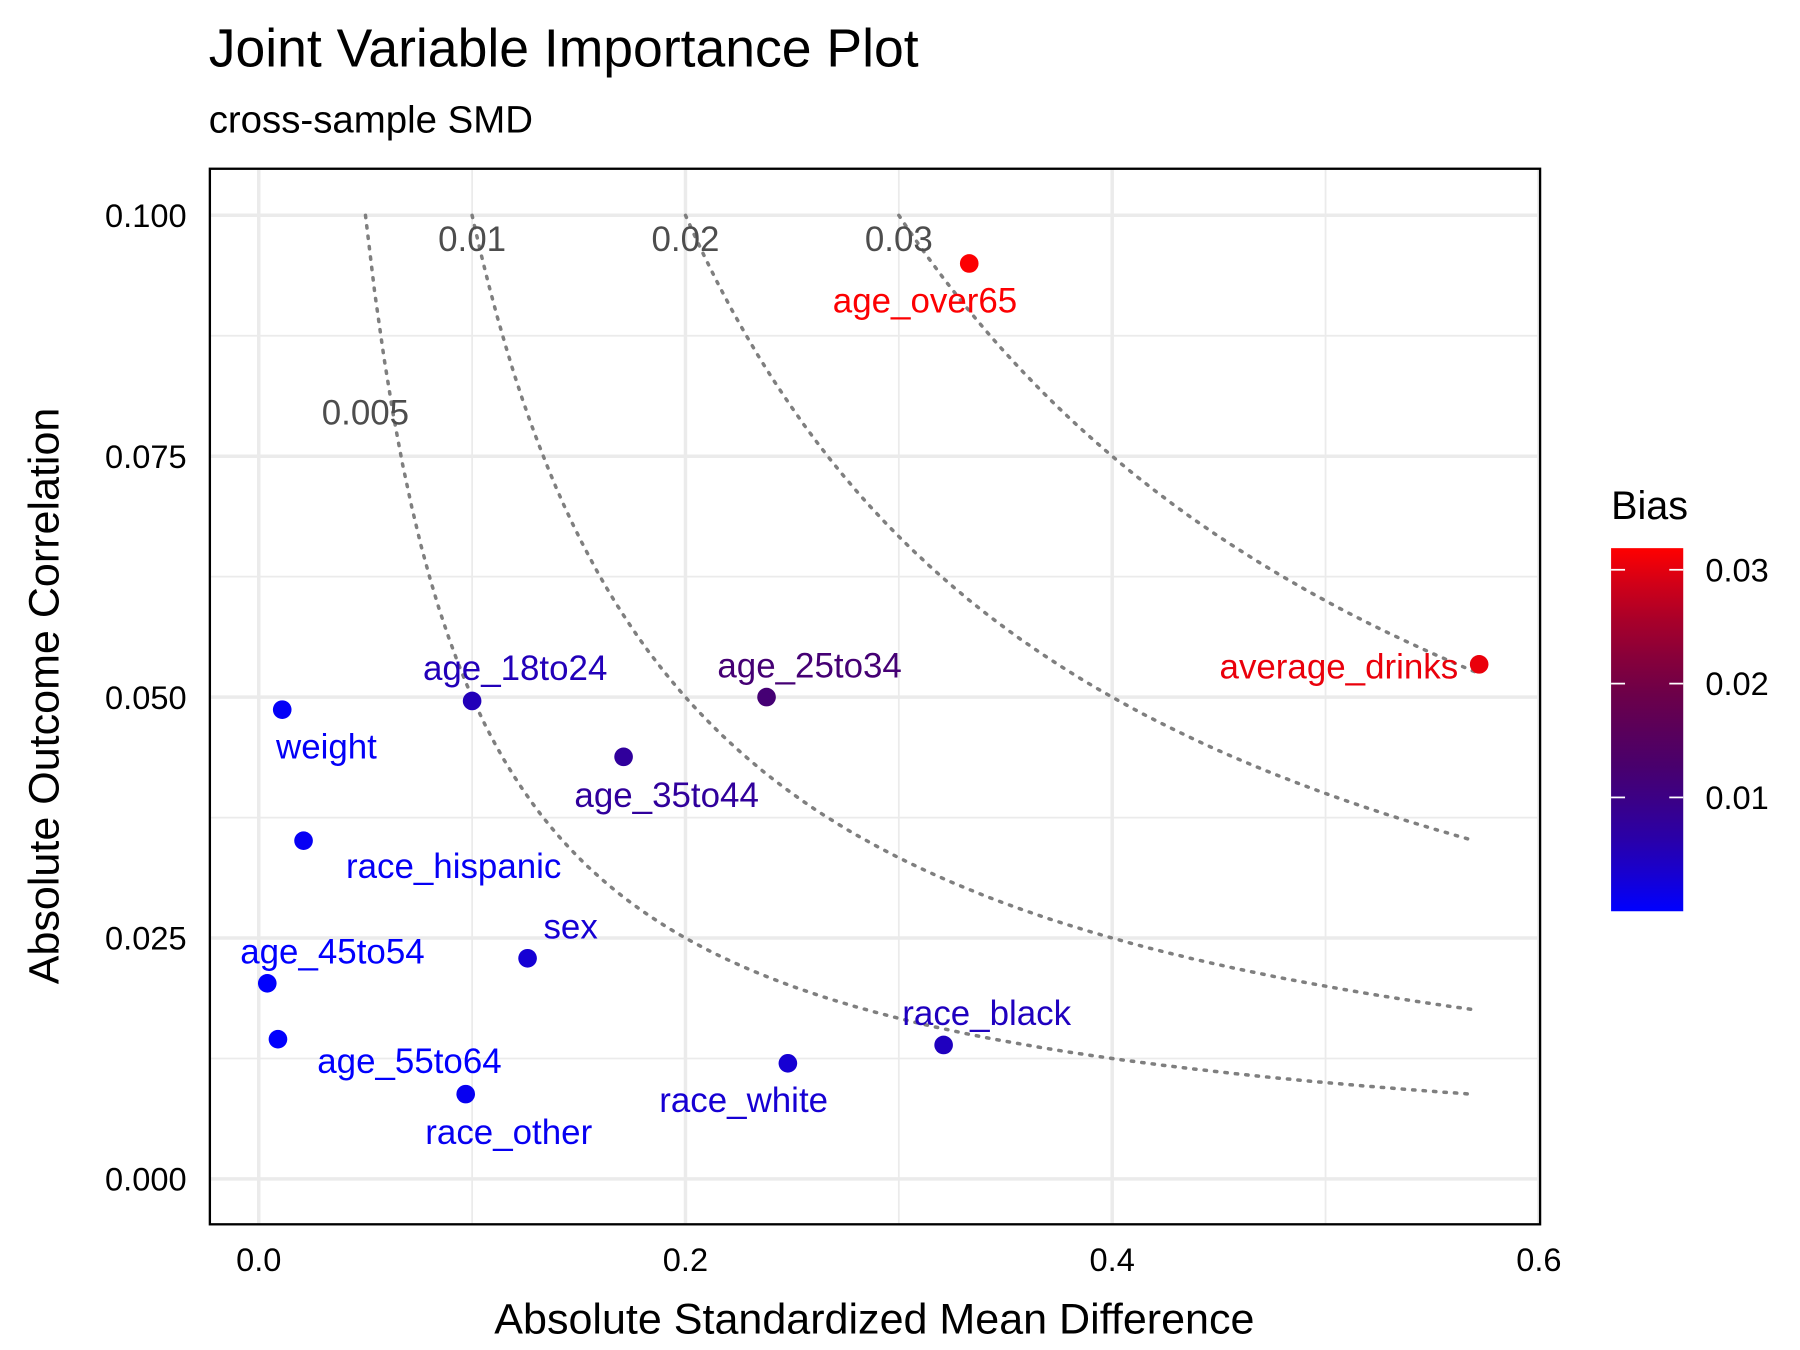  Describe the element at coordinates (453, 866) in the screenshot. I see `point-label: race_hispanic` at that location.